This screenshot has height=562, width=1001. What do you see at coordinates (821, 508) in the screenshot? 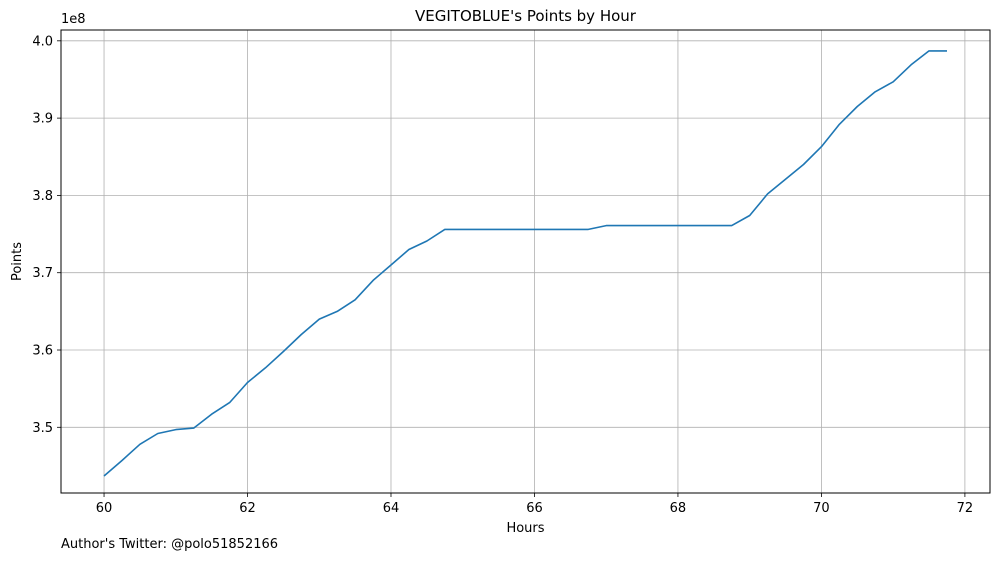
I see `x-tick-label: 70` at bounding box center [821, 508].